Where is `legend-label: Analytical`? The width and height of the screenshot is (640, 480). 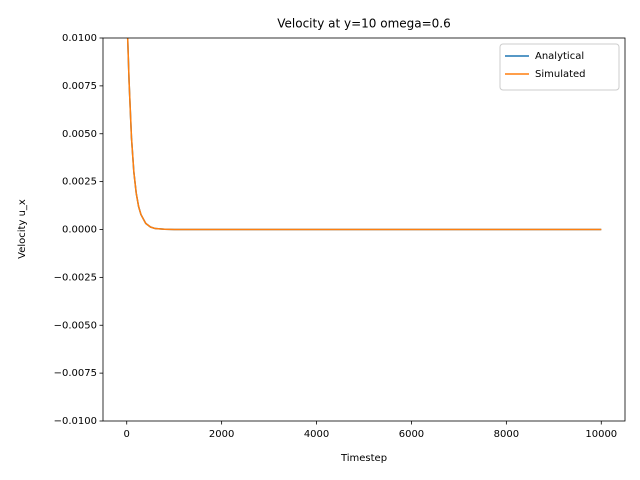
legend-label: Analytical is located at coordinates (559, 56).